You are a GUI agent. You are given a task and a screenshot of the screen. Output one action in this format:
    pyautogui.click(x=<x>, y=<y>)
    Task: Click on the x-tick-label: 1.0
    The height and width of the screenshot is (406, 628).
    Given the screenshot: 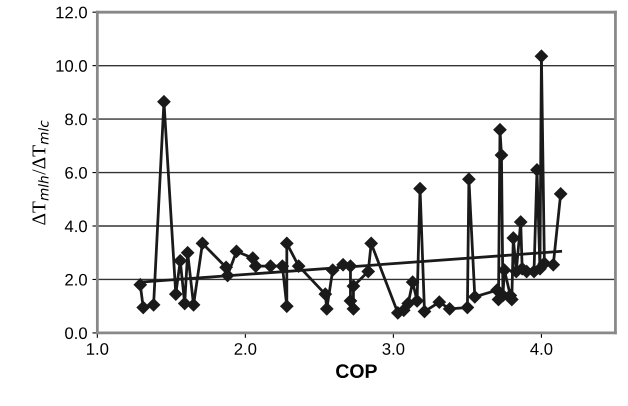 What is the action you would take?
    pyautogui.click(x=97, y=349)
    